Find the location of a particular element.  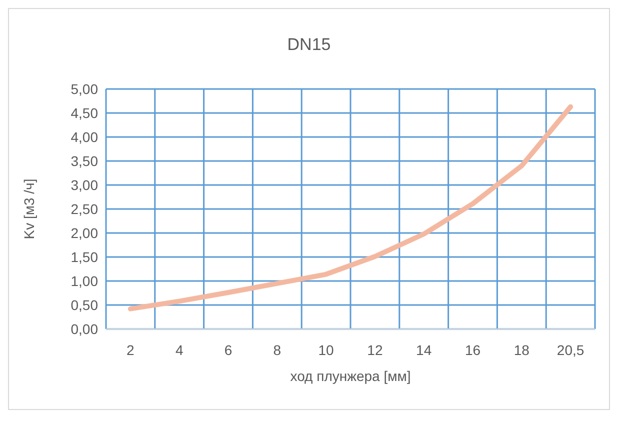

y-tick-label: 0,50 is located at coordinates (84, 304).